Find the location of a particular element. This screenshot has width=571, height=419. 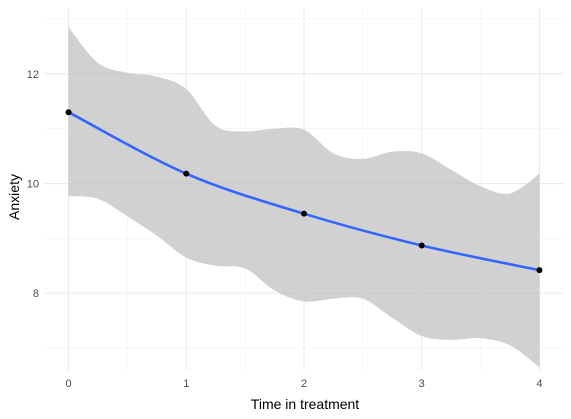

y-tick-label: 12 is located at coordinates (33, 75).